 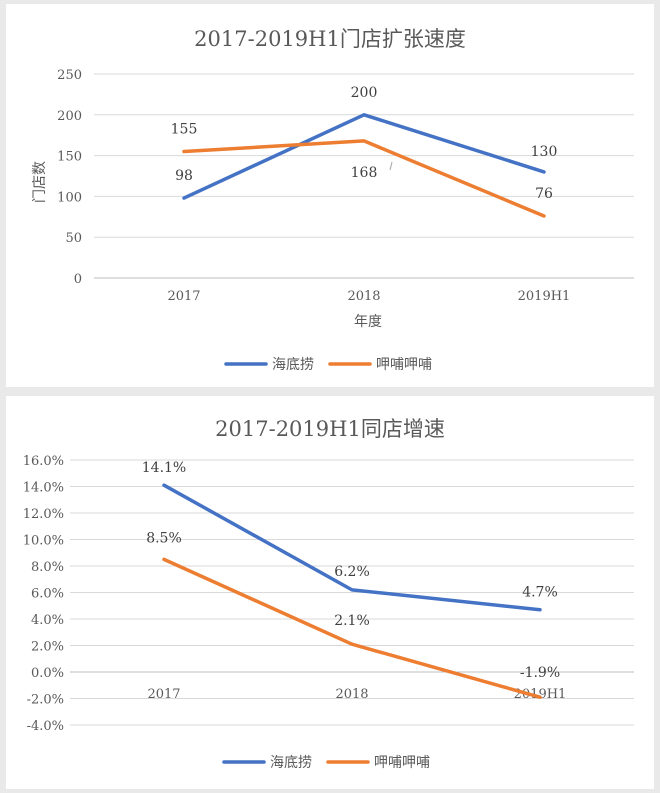 What do you see at coordinates (184, 130) in the screenshot?
I see `data-label: 155` at bounding box center [184, 130].